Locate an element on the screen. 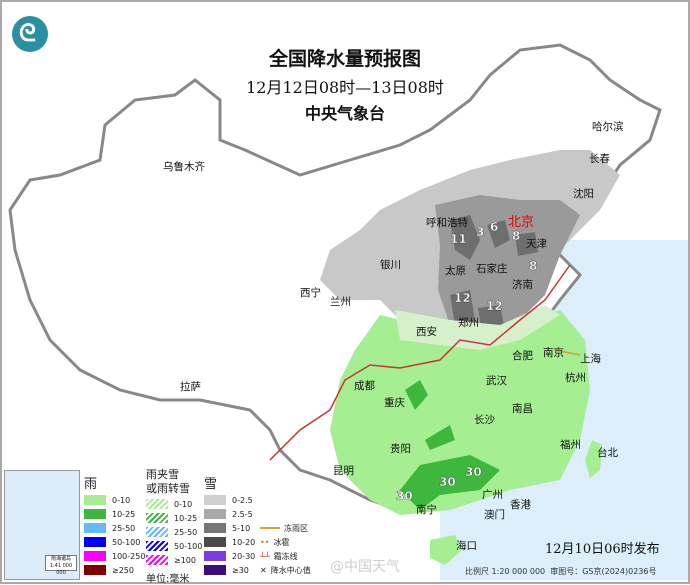  city-label: 合肥 is located at coordinates (522, 355).